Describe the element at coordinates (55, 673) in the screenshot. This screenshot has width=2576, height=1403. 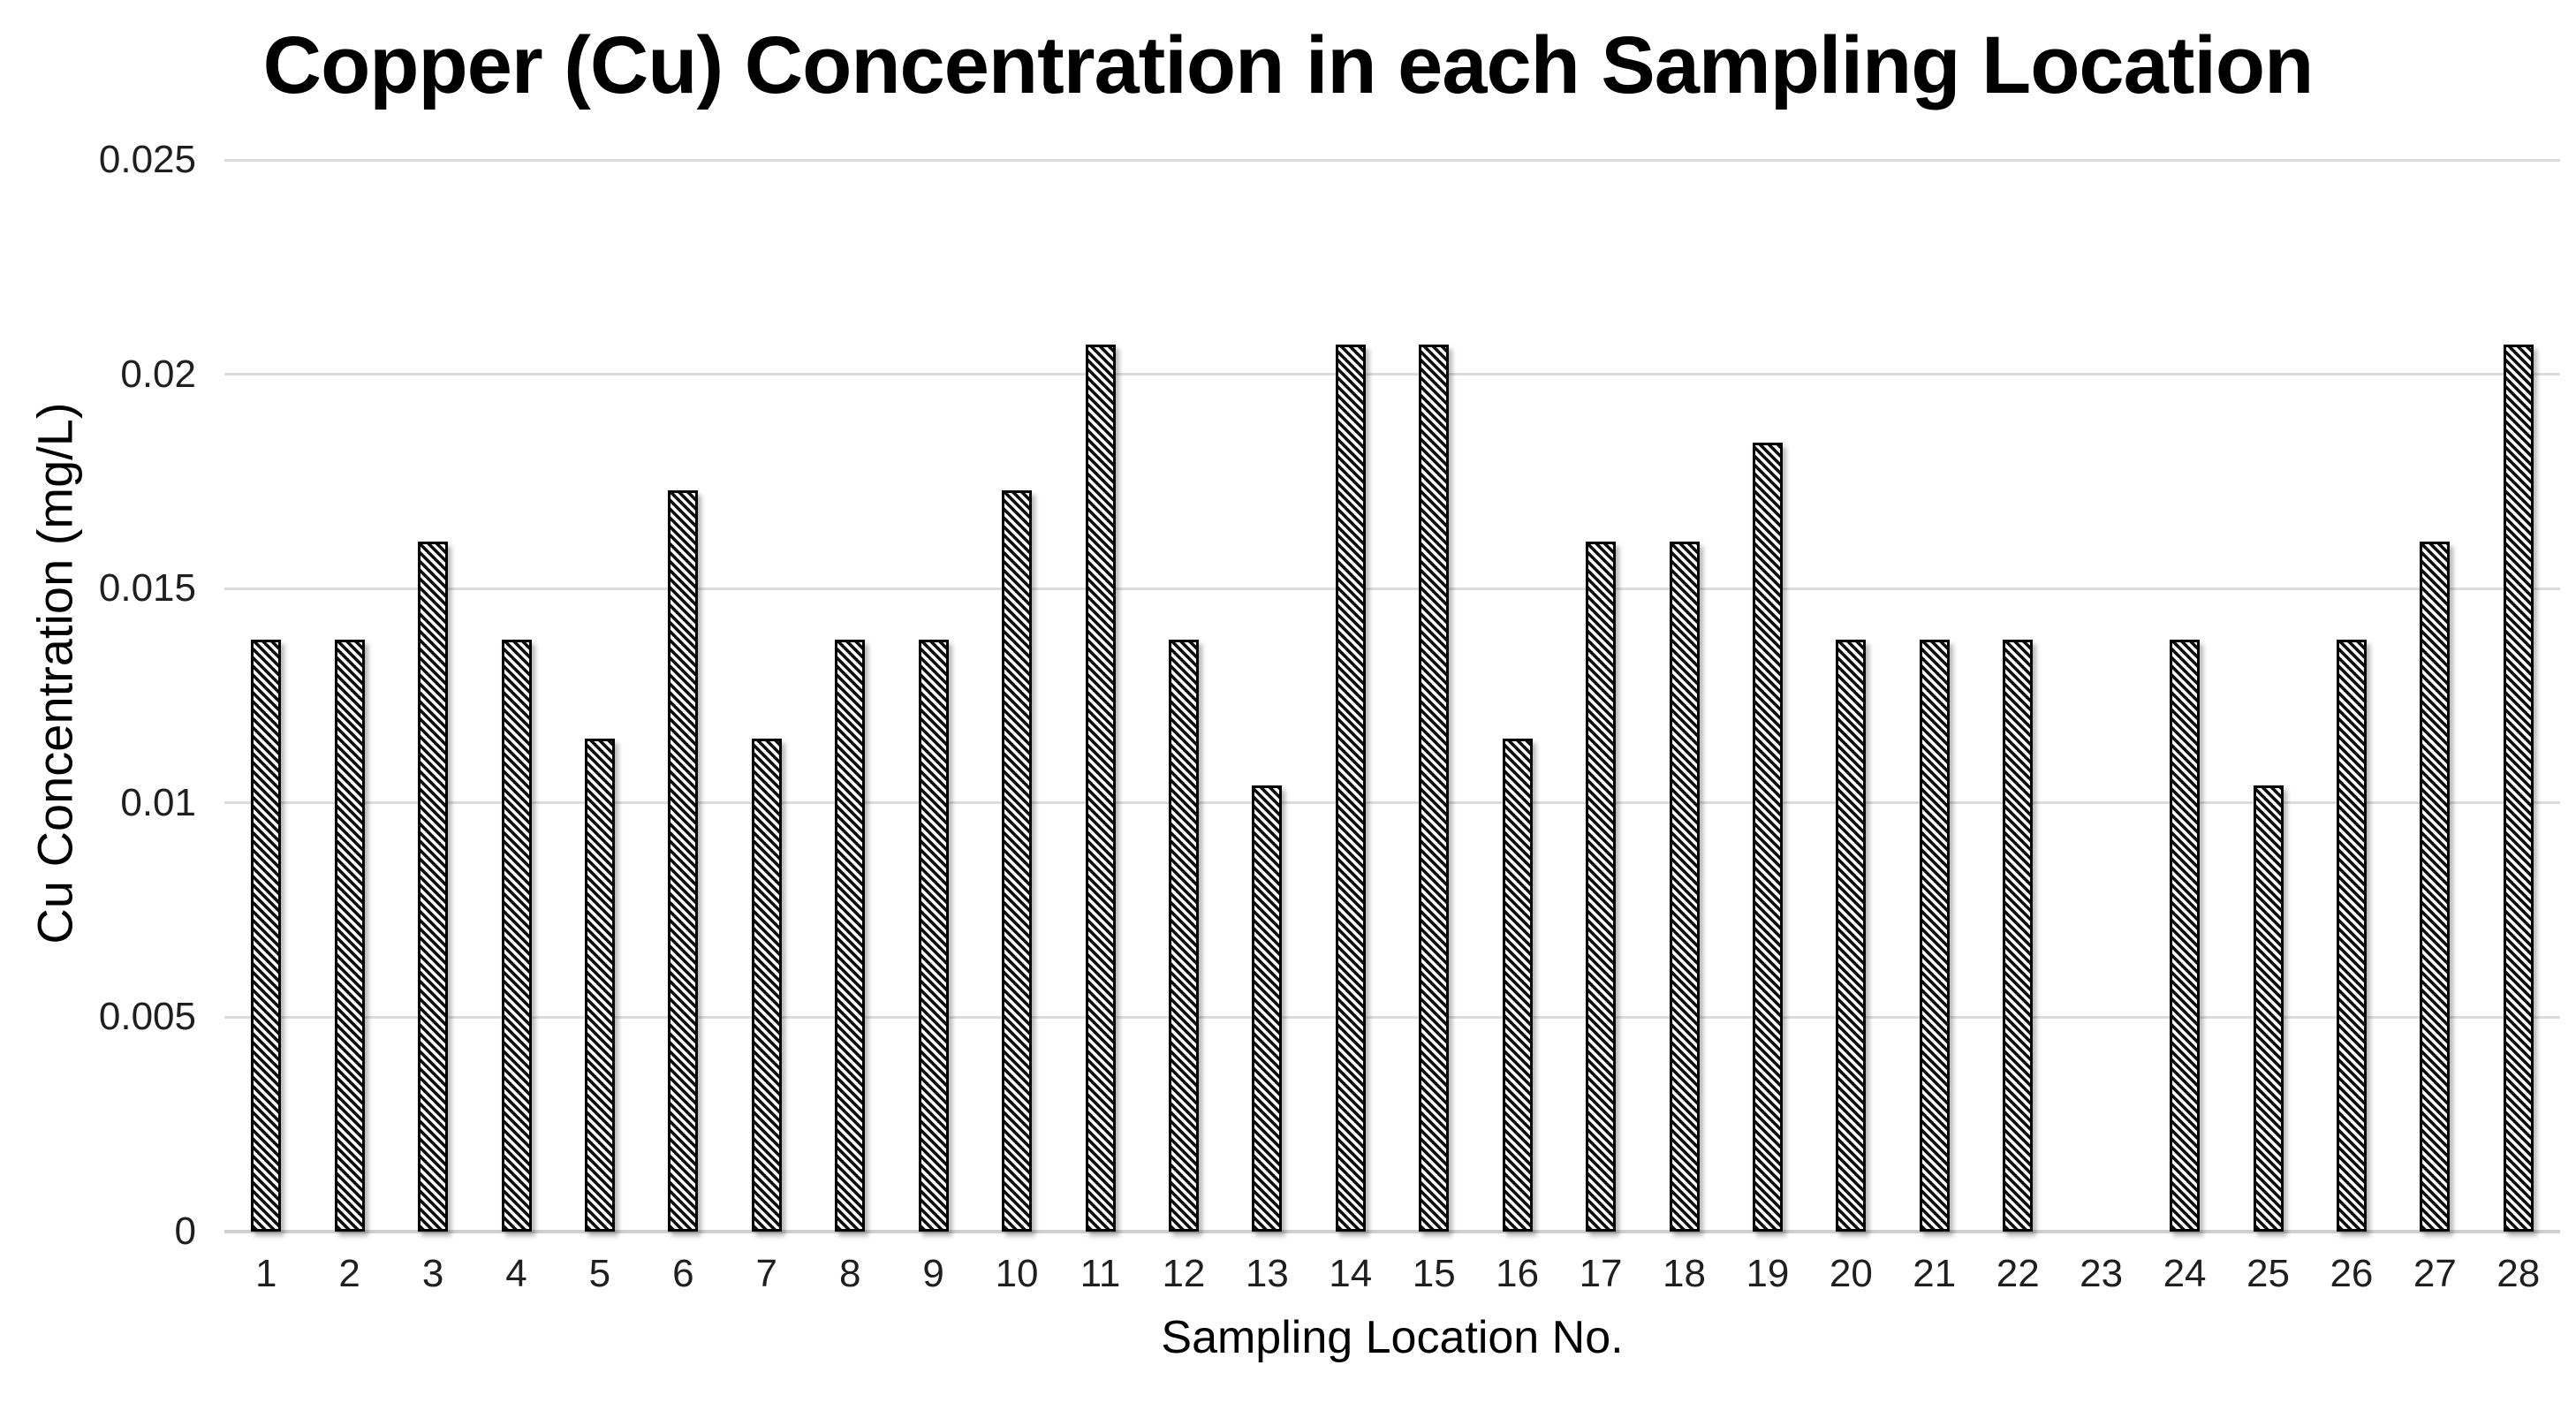
I see `y-axis-title: Cu Concentration (mg/L)` at that location.